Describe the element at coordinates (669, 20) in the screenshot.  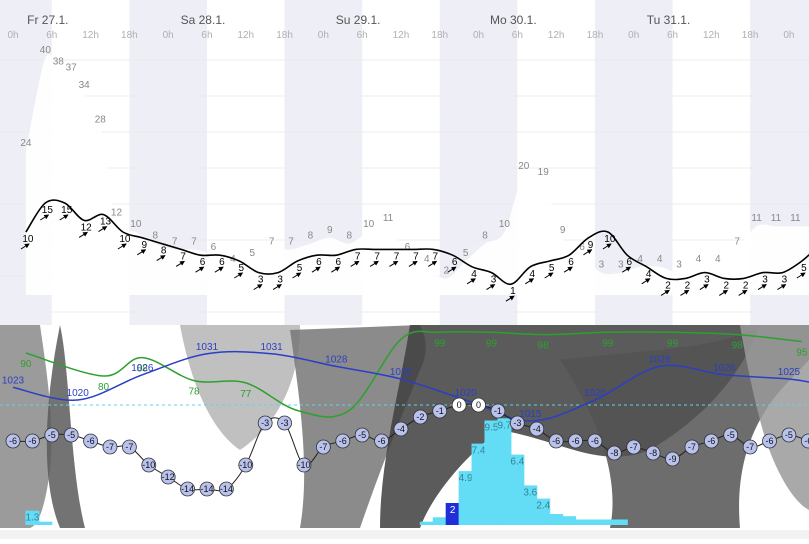
I see `day-label: Tu 31.1.` at that location.